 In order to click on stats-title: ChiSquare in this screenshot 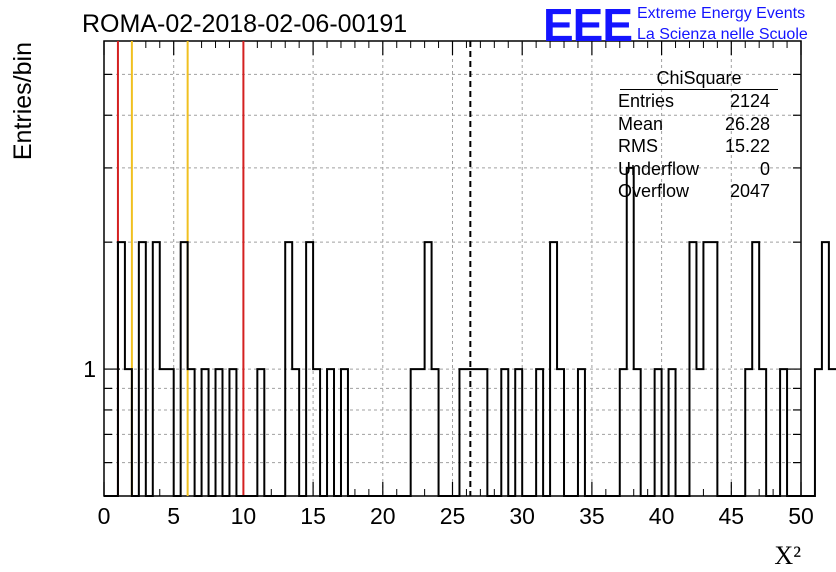, I will do `click(699, 78)`.